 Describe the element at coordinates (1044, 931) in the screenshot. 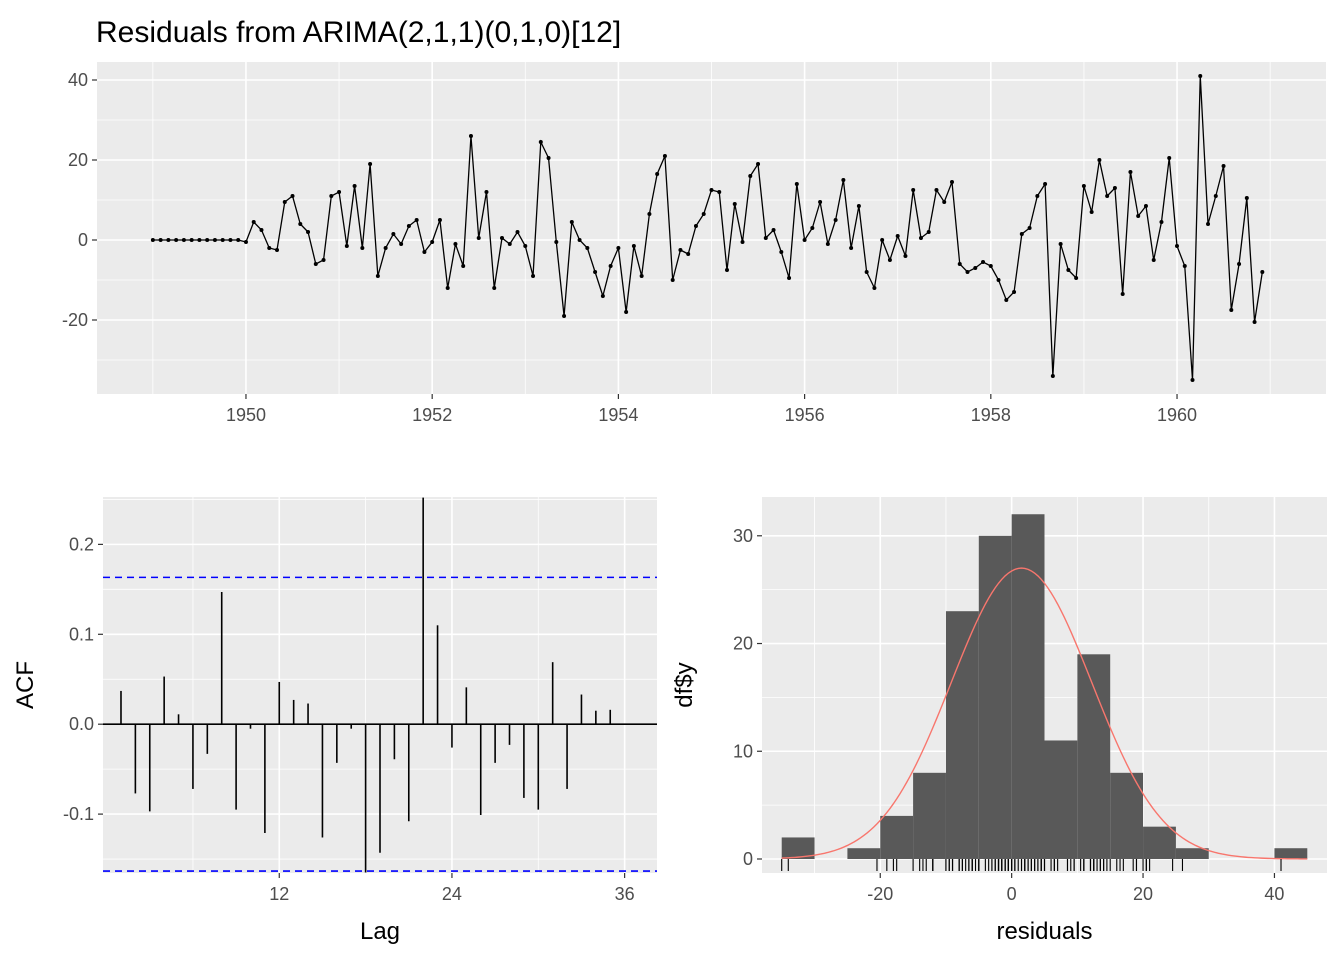

I see `x-axis-title: residuals` at that location.